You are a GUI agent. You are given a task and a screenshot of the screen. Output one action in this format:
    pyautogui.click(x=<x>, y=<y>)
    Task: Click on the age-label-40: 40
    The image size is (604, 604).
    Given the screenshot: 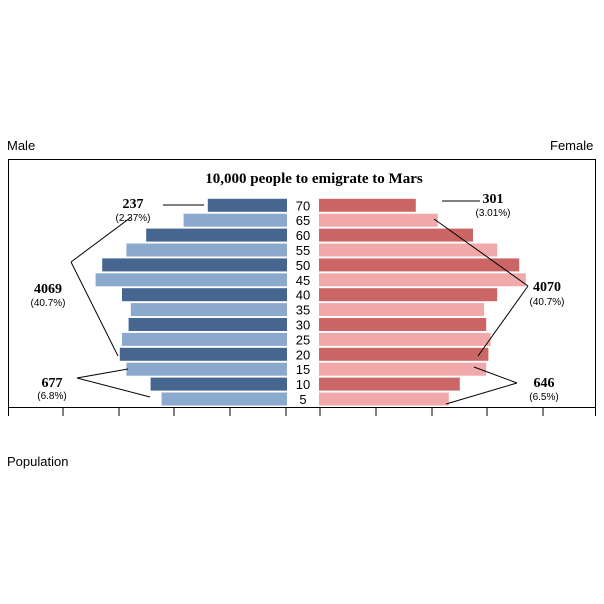 What is the action you would take?
    pyautogui.click(x=303, y=295)
    